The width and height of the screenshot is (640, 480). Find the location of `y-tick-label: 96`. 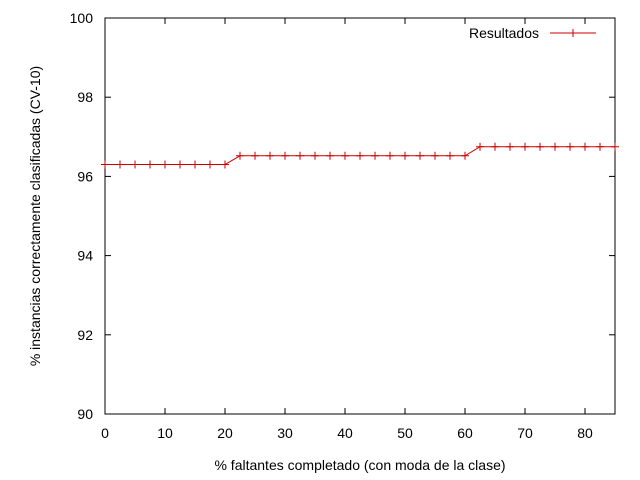

y-tick-label: 96 is located at coordinates (85, 176).